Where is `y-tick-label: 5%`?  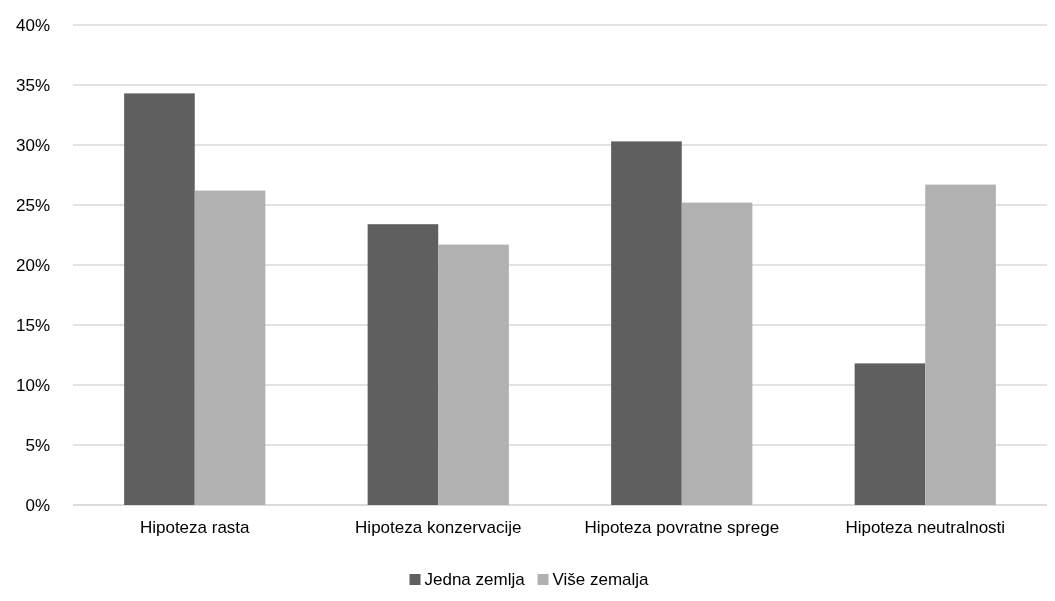 y-tick-label: 5% is located at coordinates (37, 445).